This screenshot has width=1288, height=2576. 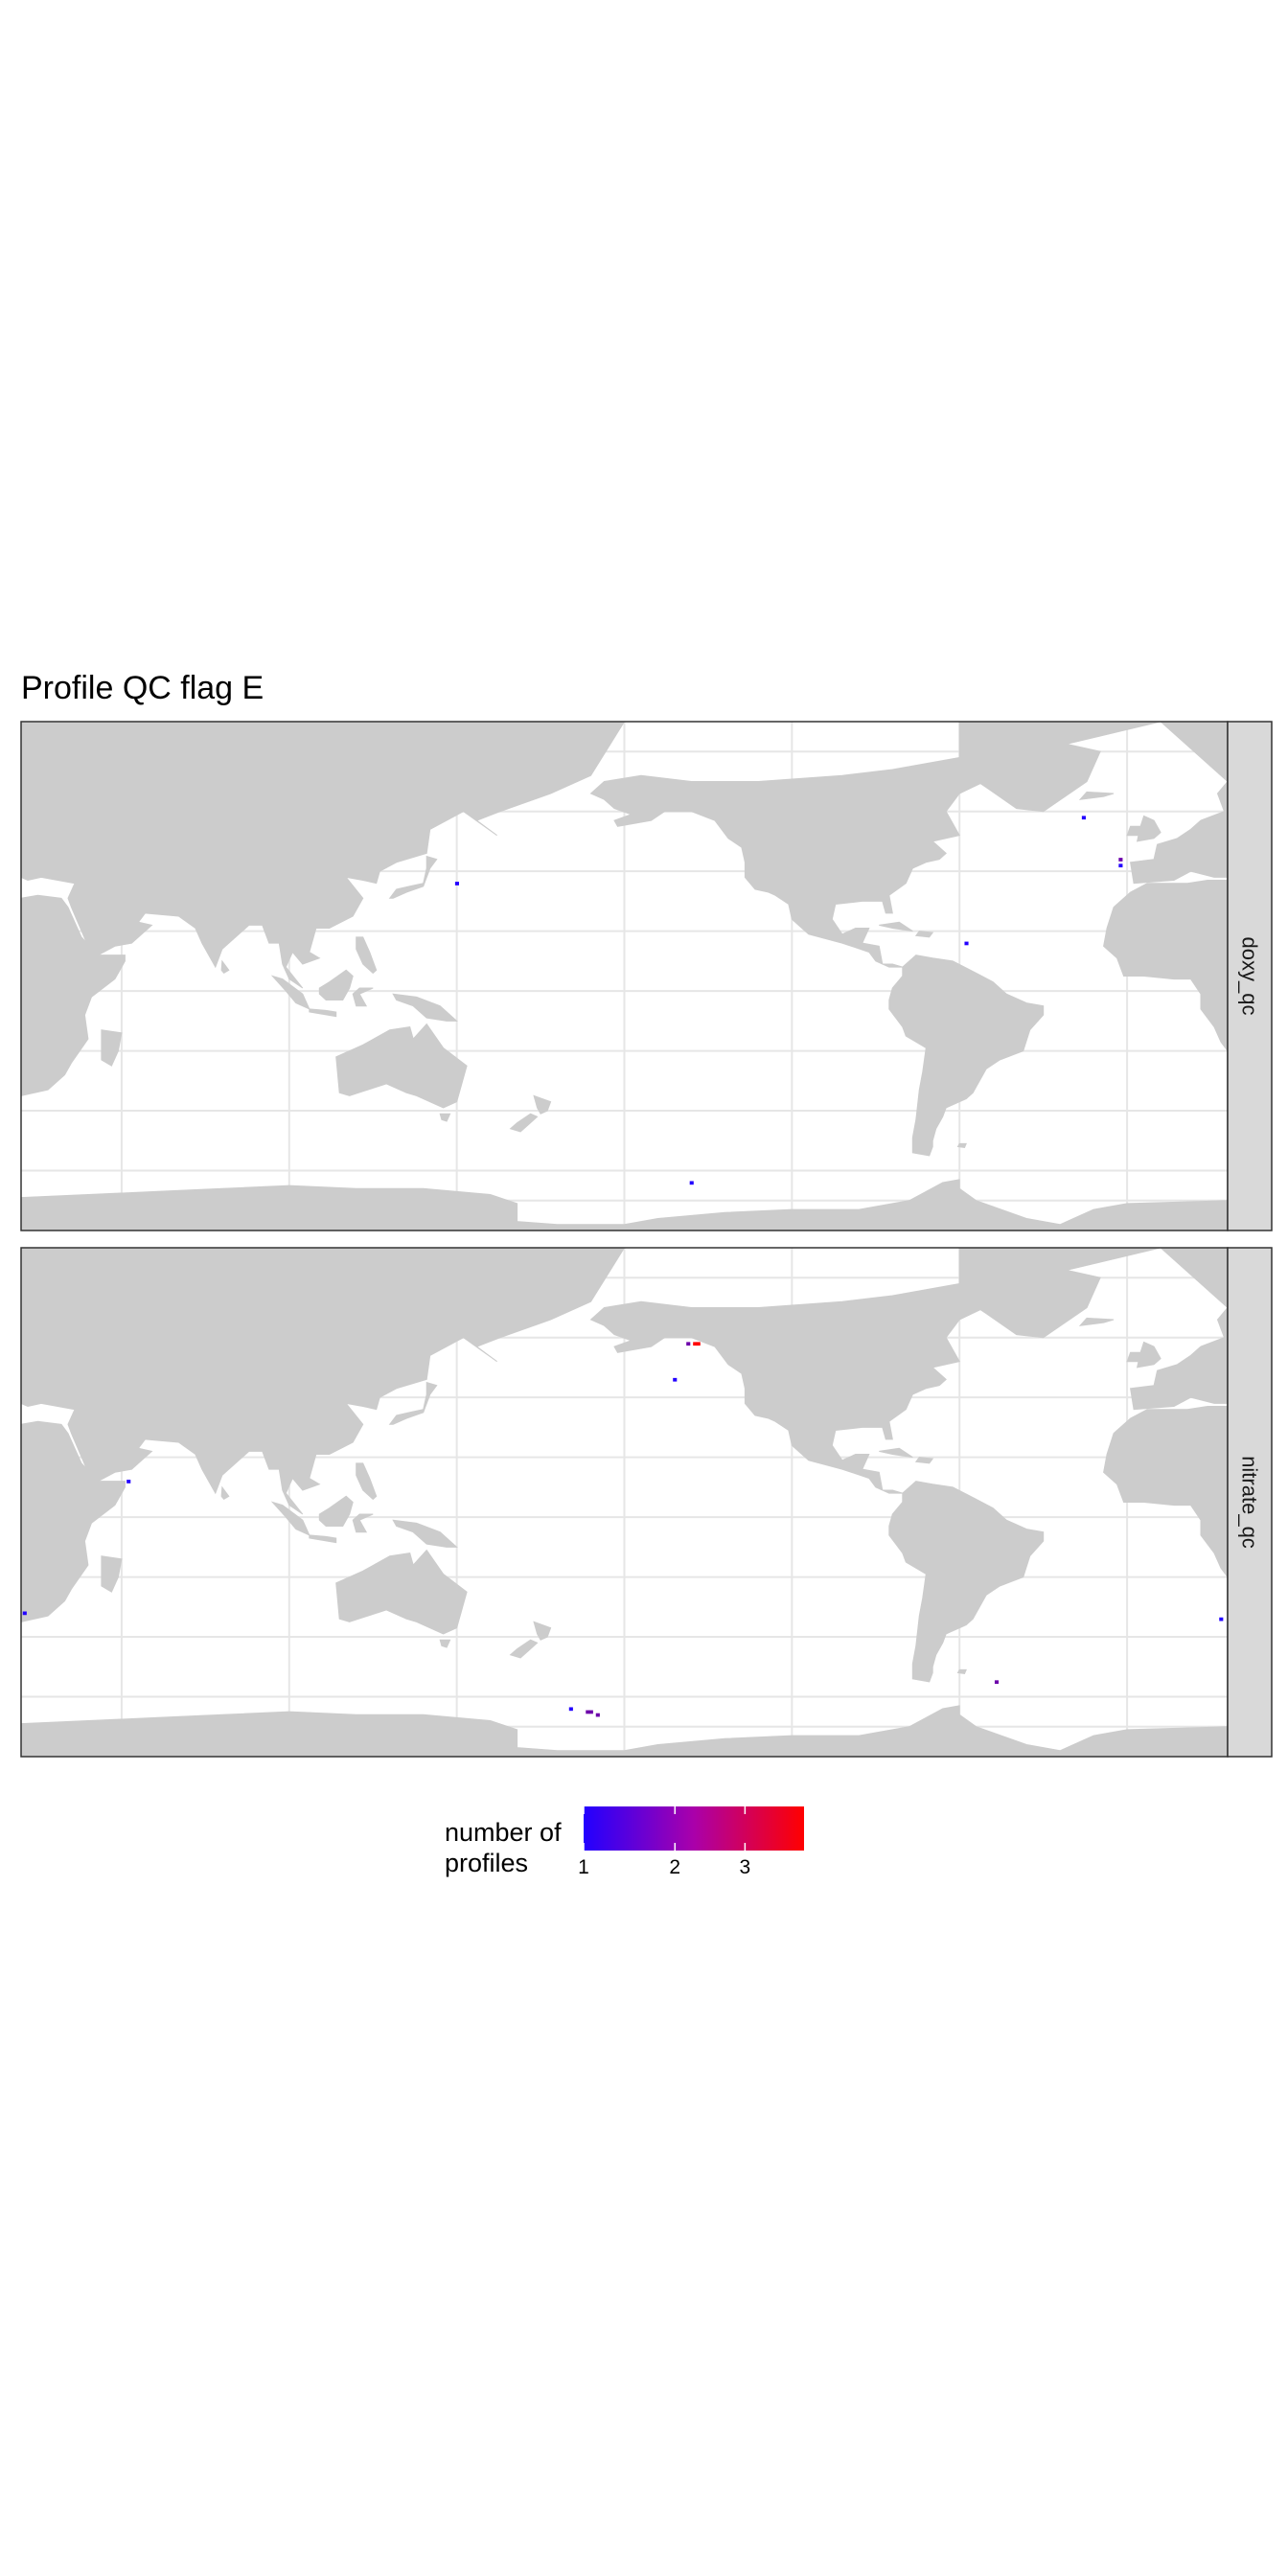 What do you see at coordinates (674, 1867) in the screenshot?
I see `legend-tick-label: 2` at bounding box center [674, 1867].